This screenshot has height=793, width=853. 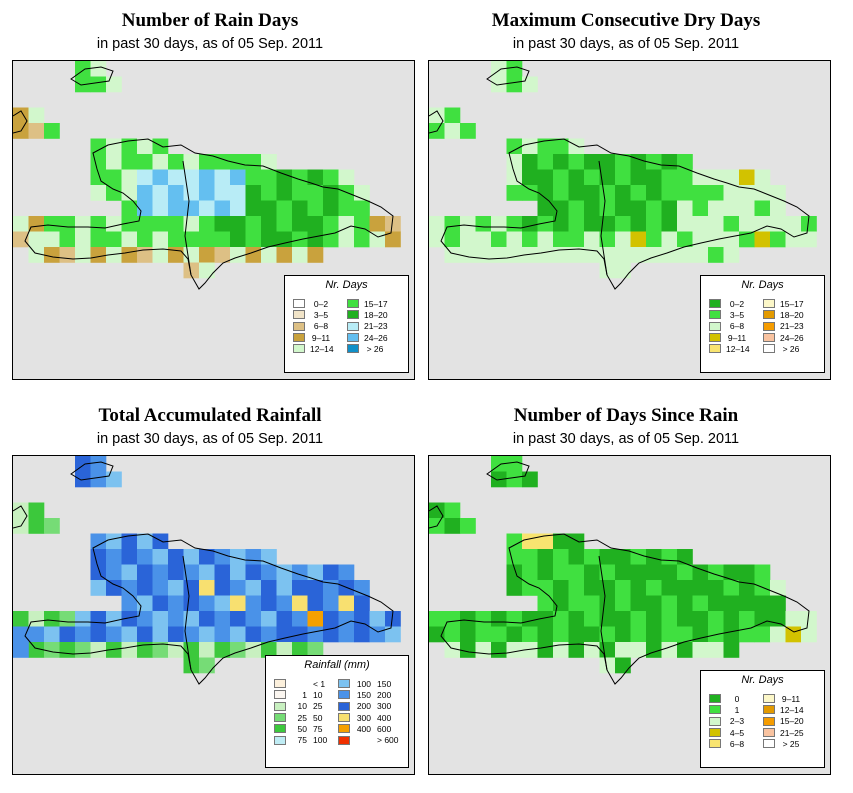 What do you see at coordinates (304, 706) in the screenshot?
I see `legend-entry: 10 25` at bounding box center [304, 706].